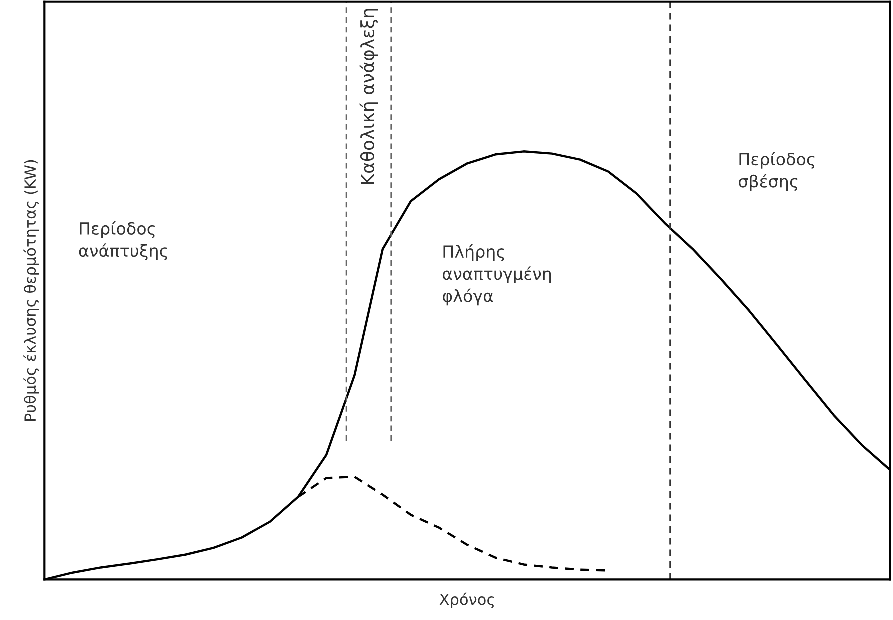  Describe the element at coordinates (777, 172) in the screenshot. I see `annotation: Περίοδος σβέσης` at that location.